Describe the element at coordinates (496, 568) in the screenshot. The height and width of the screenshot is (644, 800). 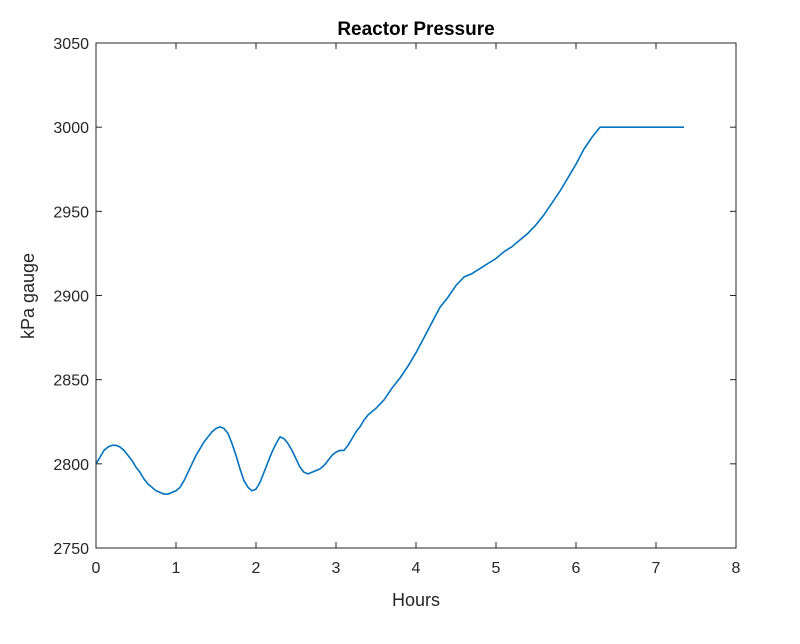
I see `x-tick-label: 5` at that location.